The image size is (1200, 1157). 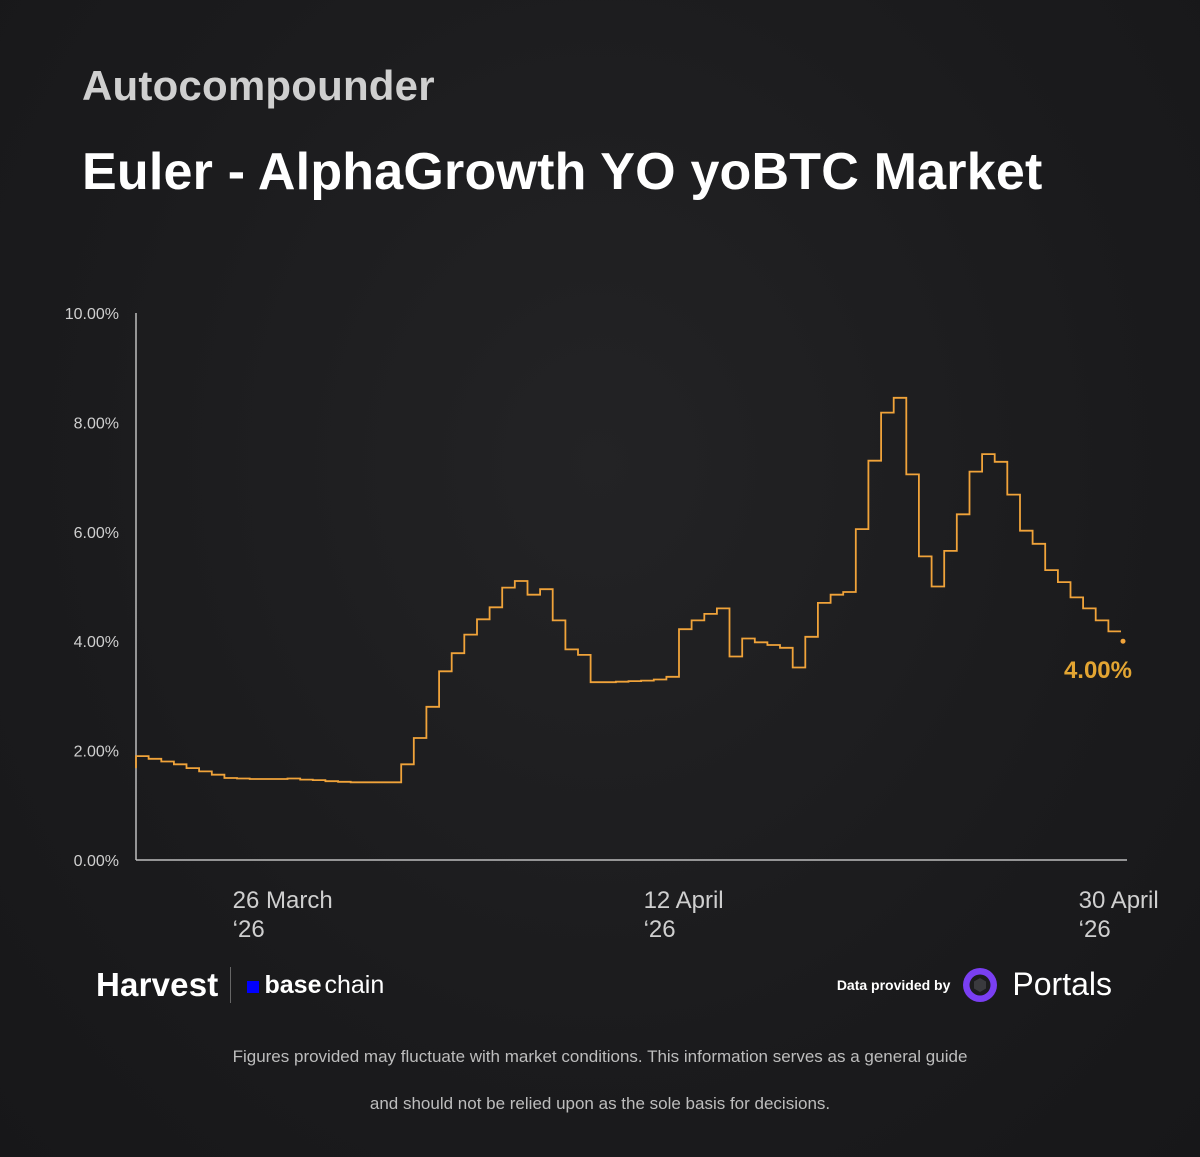 What do you see at coordinates (354, 984) in the screenshot?
I see `chain-logo-word: chain` at bounding box center [354, 984].